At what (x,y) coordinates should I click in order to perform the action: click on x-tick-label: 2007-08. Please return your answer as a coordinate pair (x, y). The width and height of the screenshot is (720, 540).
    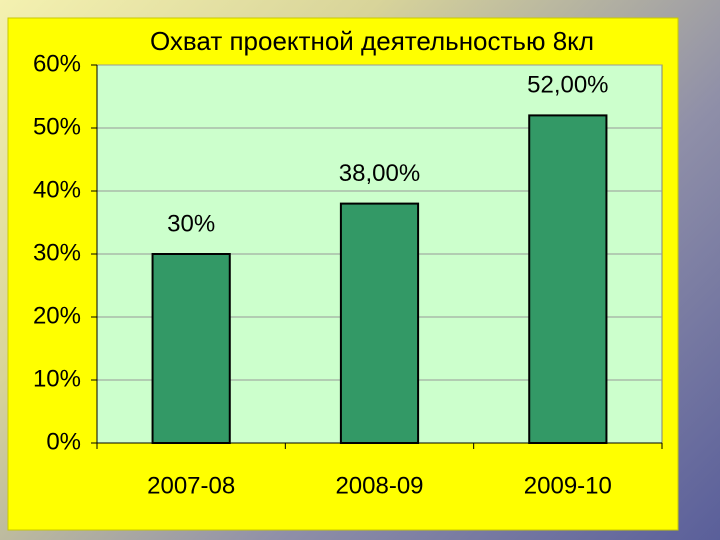
    Looking at the image, I should click on (191, 485).